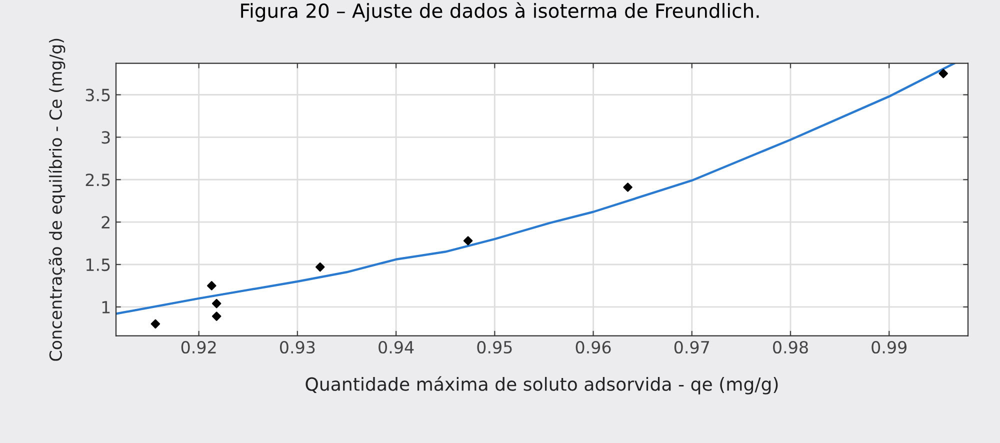 This screenshot has width=1000, height=443. What do you see at coordinates (494, 347) in the screenshot?
I see `x-tick-label: 0.95` at bounding box center [494, 347].